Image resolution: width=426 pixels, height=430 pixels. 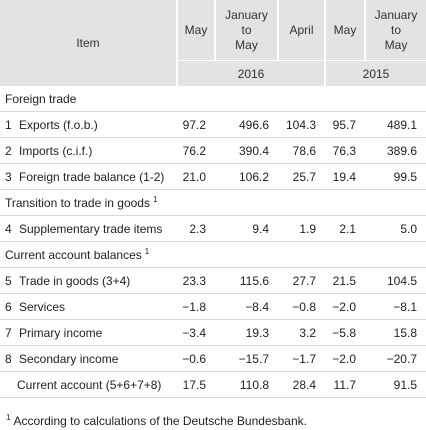 What do you see at coordinates (246, 358) in the screenshot?
I see `value-cell: −15.7` at bounding box center [246, 358].